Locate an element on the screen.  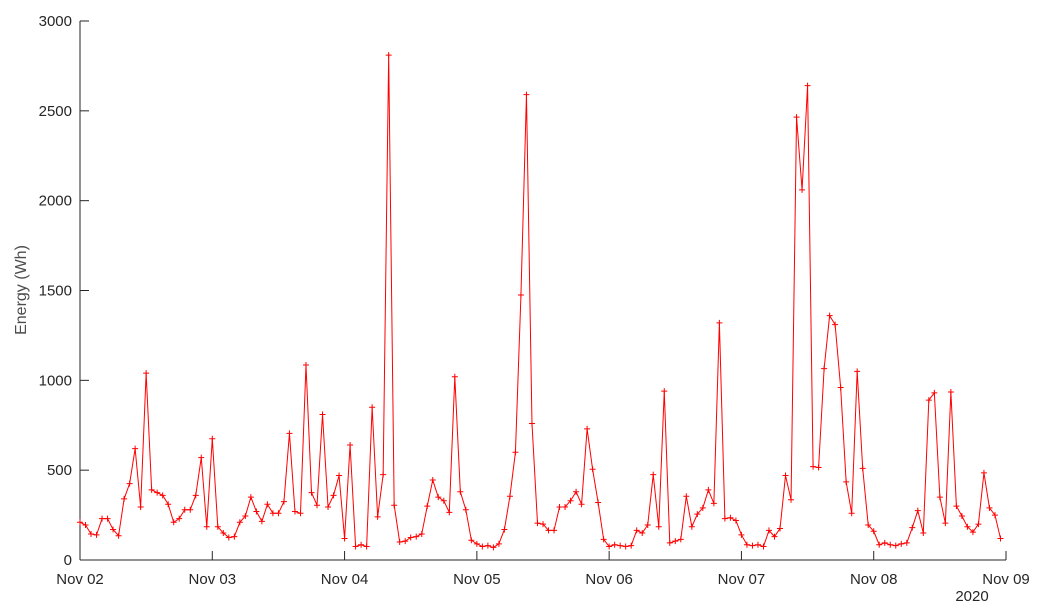
y-tick-label: 3000 is located at coordinates (55, 21).